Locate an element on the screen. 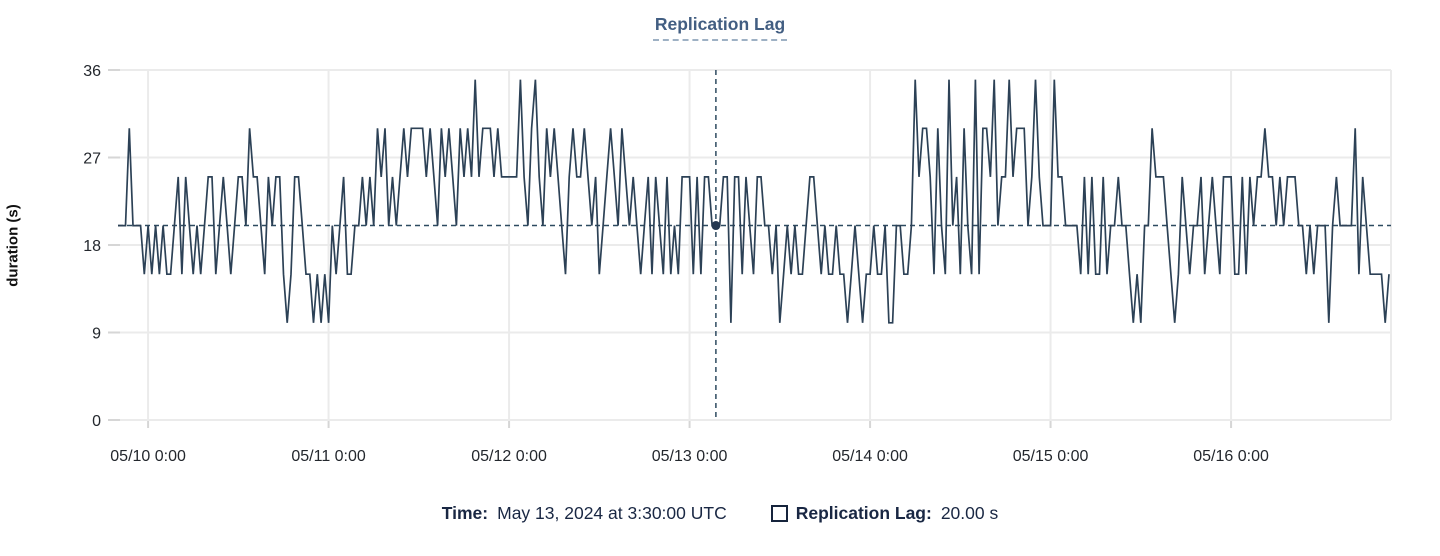 The width and height of the screenshot is (1440, 556). x-tick-label: 05/16 0:00 is located at coordinates (1231, 456).